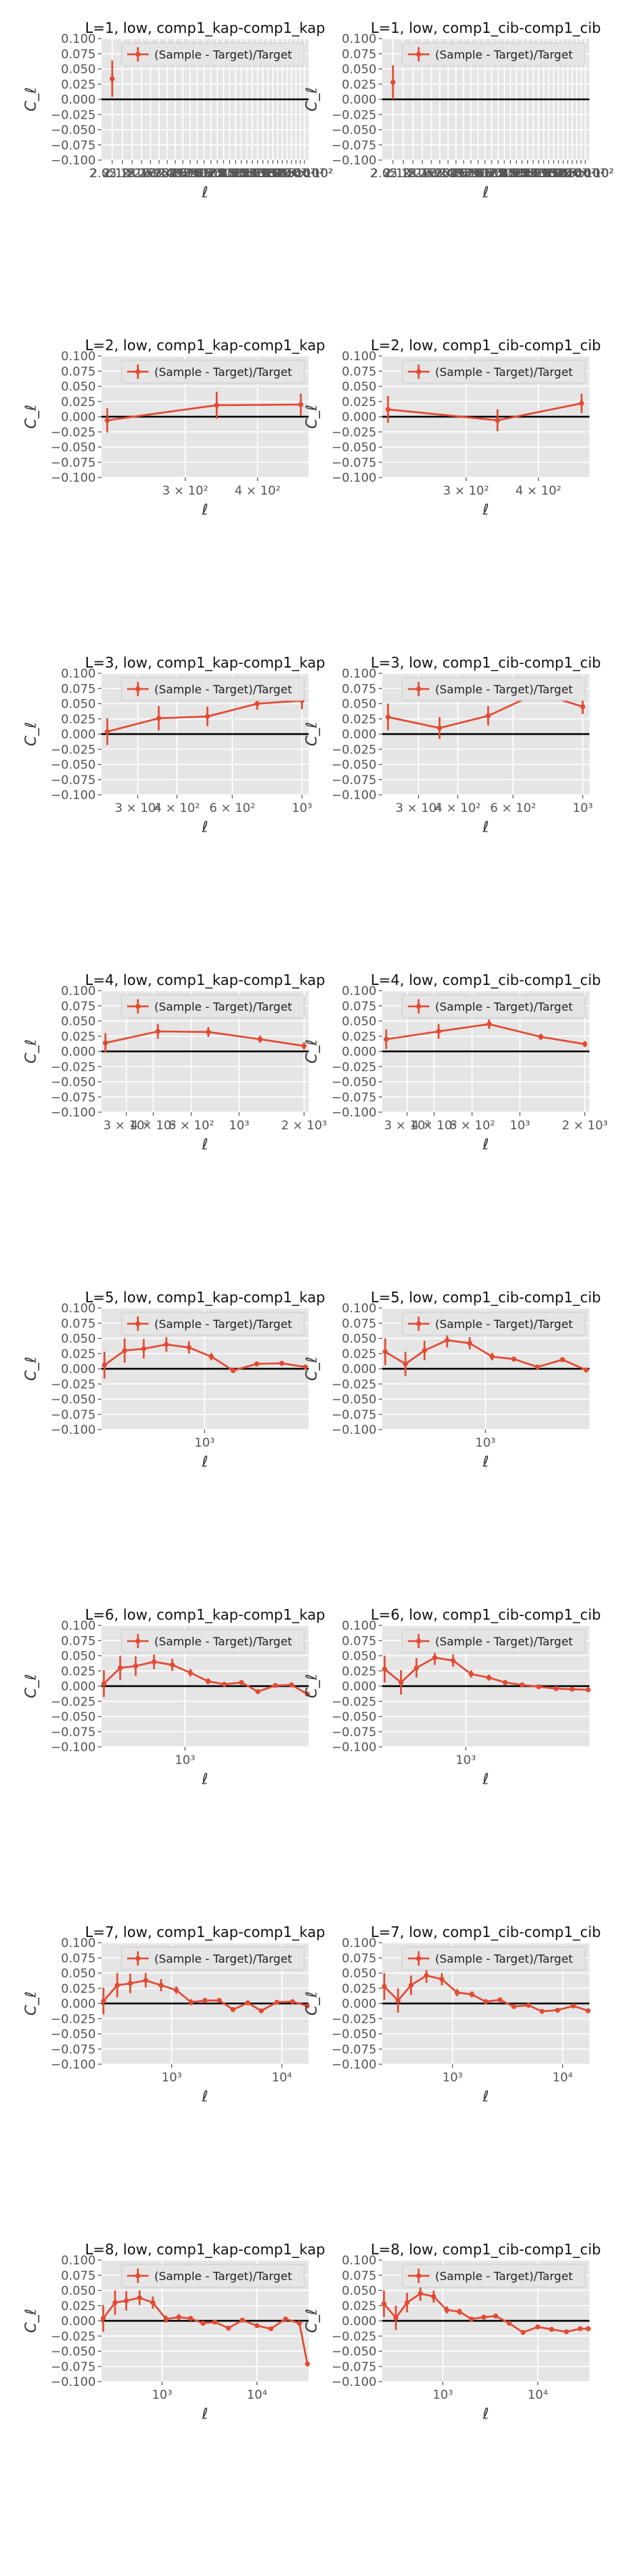 The image size is (643, 2576). Describe the element at coordinates (543, 174) in the screenshot. I see `x-tick-label: 3.05 × 10²` at that location.